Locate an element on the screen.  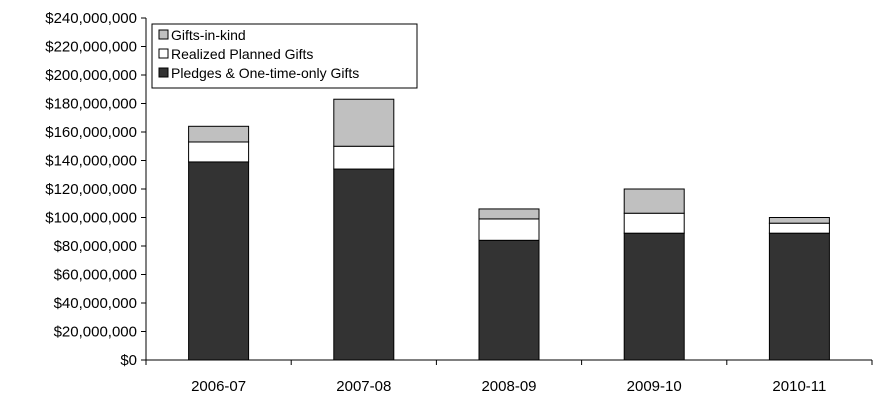
legend-label: Realized Planned Gifts is located at coordinates (242, 54).